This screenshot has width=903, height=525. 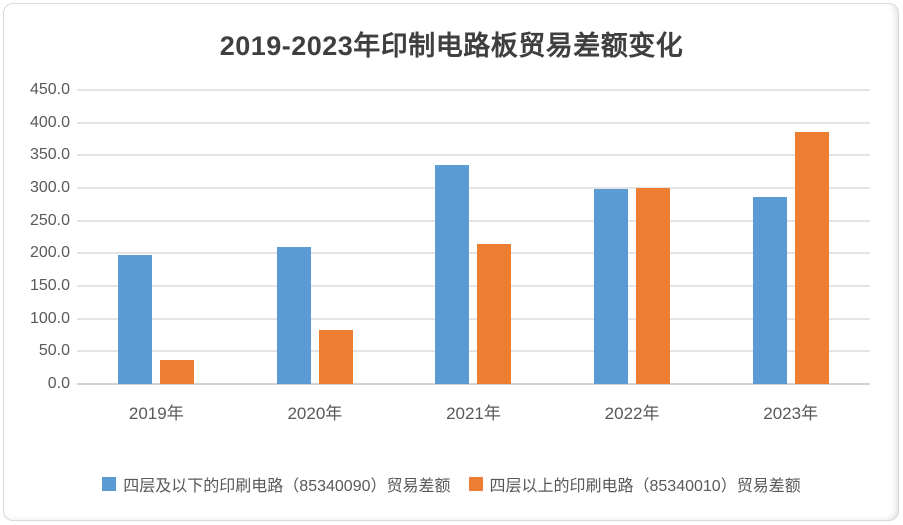 What do you see at coordinates (287, 486) in the screenshot?
I see `legend-label: 四层及以下的印刷电路（85340090）贸易差额` at bounding box center [287, 486].